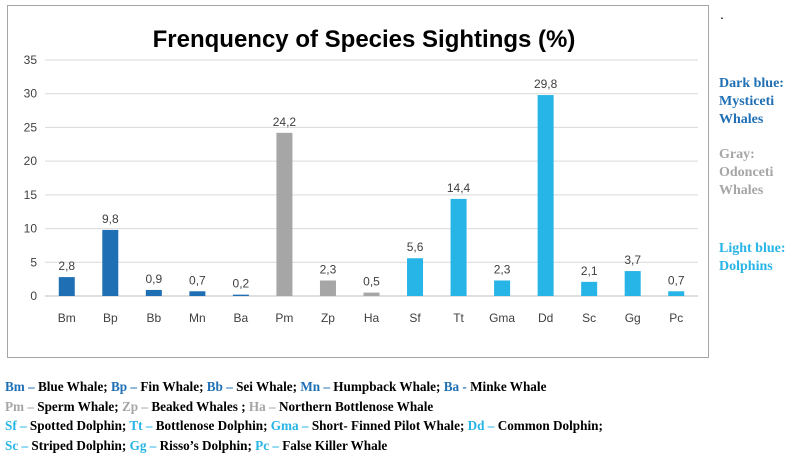  What do you see at coordinates (752, 248) in the screenshot?
I see `legend-line: Light blue:` at bounding box center [752, 248].